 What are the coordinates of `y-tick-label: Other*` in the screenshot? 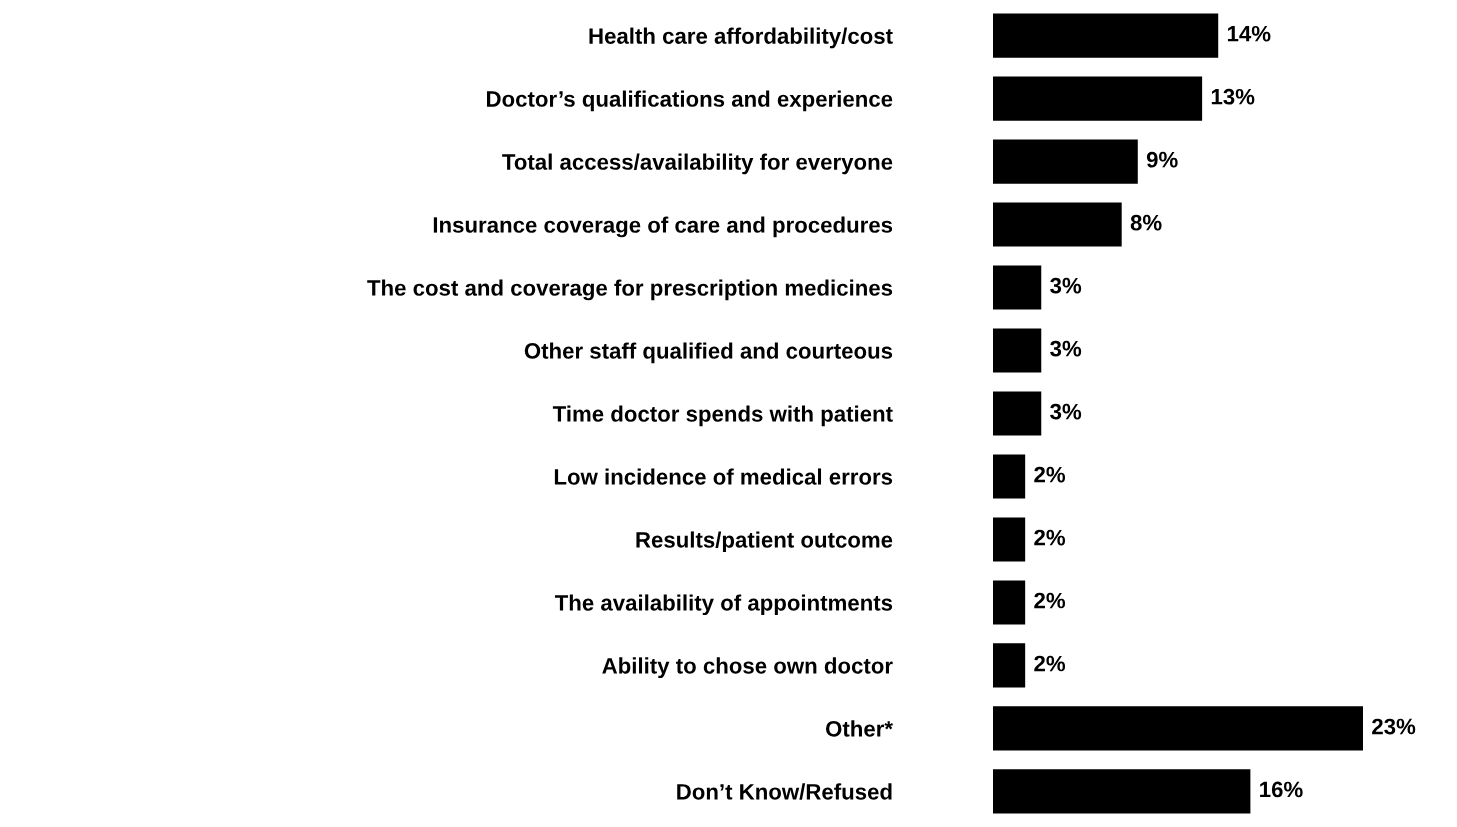 It's located at (859, 728).